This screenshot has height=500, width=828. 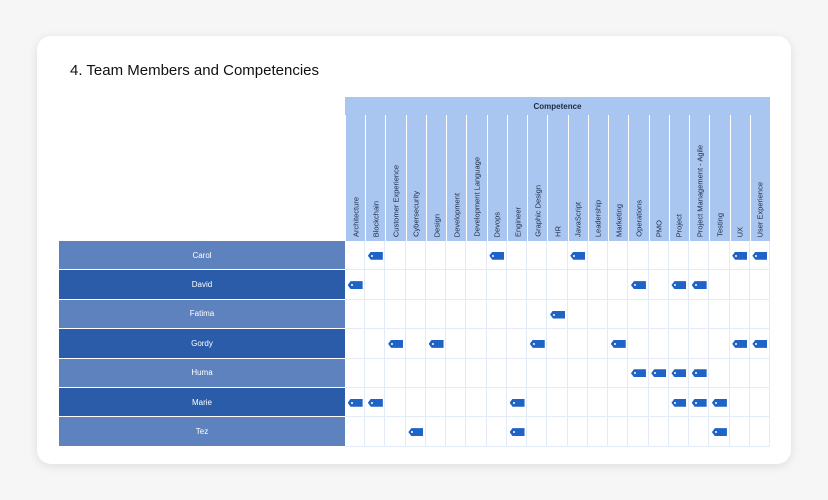 What do you see at coordinates (202, 256) in the screenshot?
I see `member-row-carol: Carol` at bounding box center [202, 256].